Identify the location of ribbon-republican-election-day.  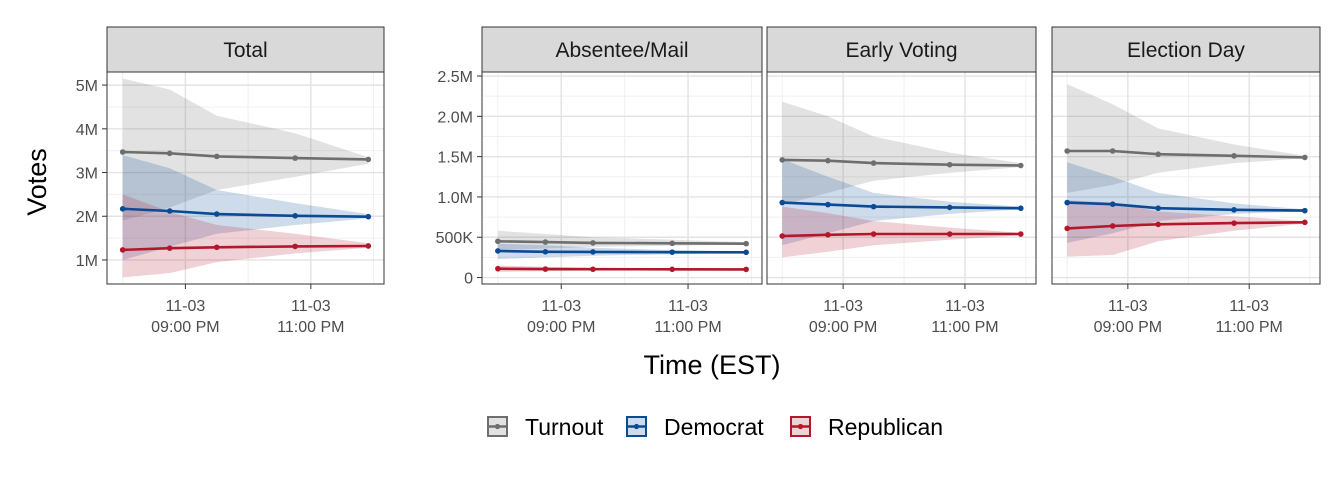
(1186, 228).